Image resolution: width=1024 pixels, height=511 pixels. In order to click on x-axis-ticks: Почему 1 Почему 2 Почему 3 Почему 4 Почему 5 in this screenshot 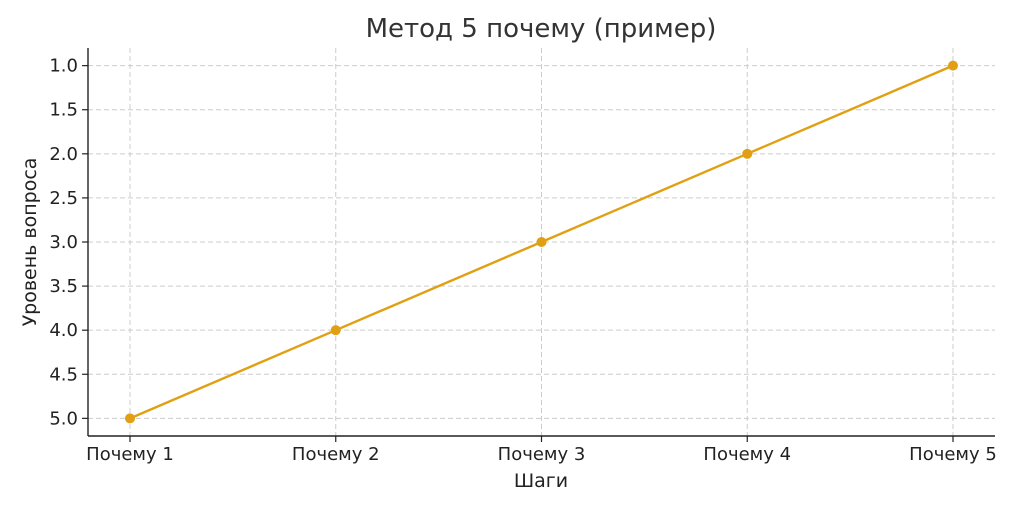, I will do `click(541, 450)`.